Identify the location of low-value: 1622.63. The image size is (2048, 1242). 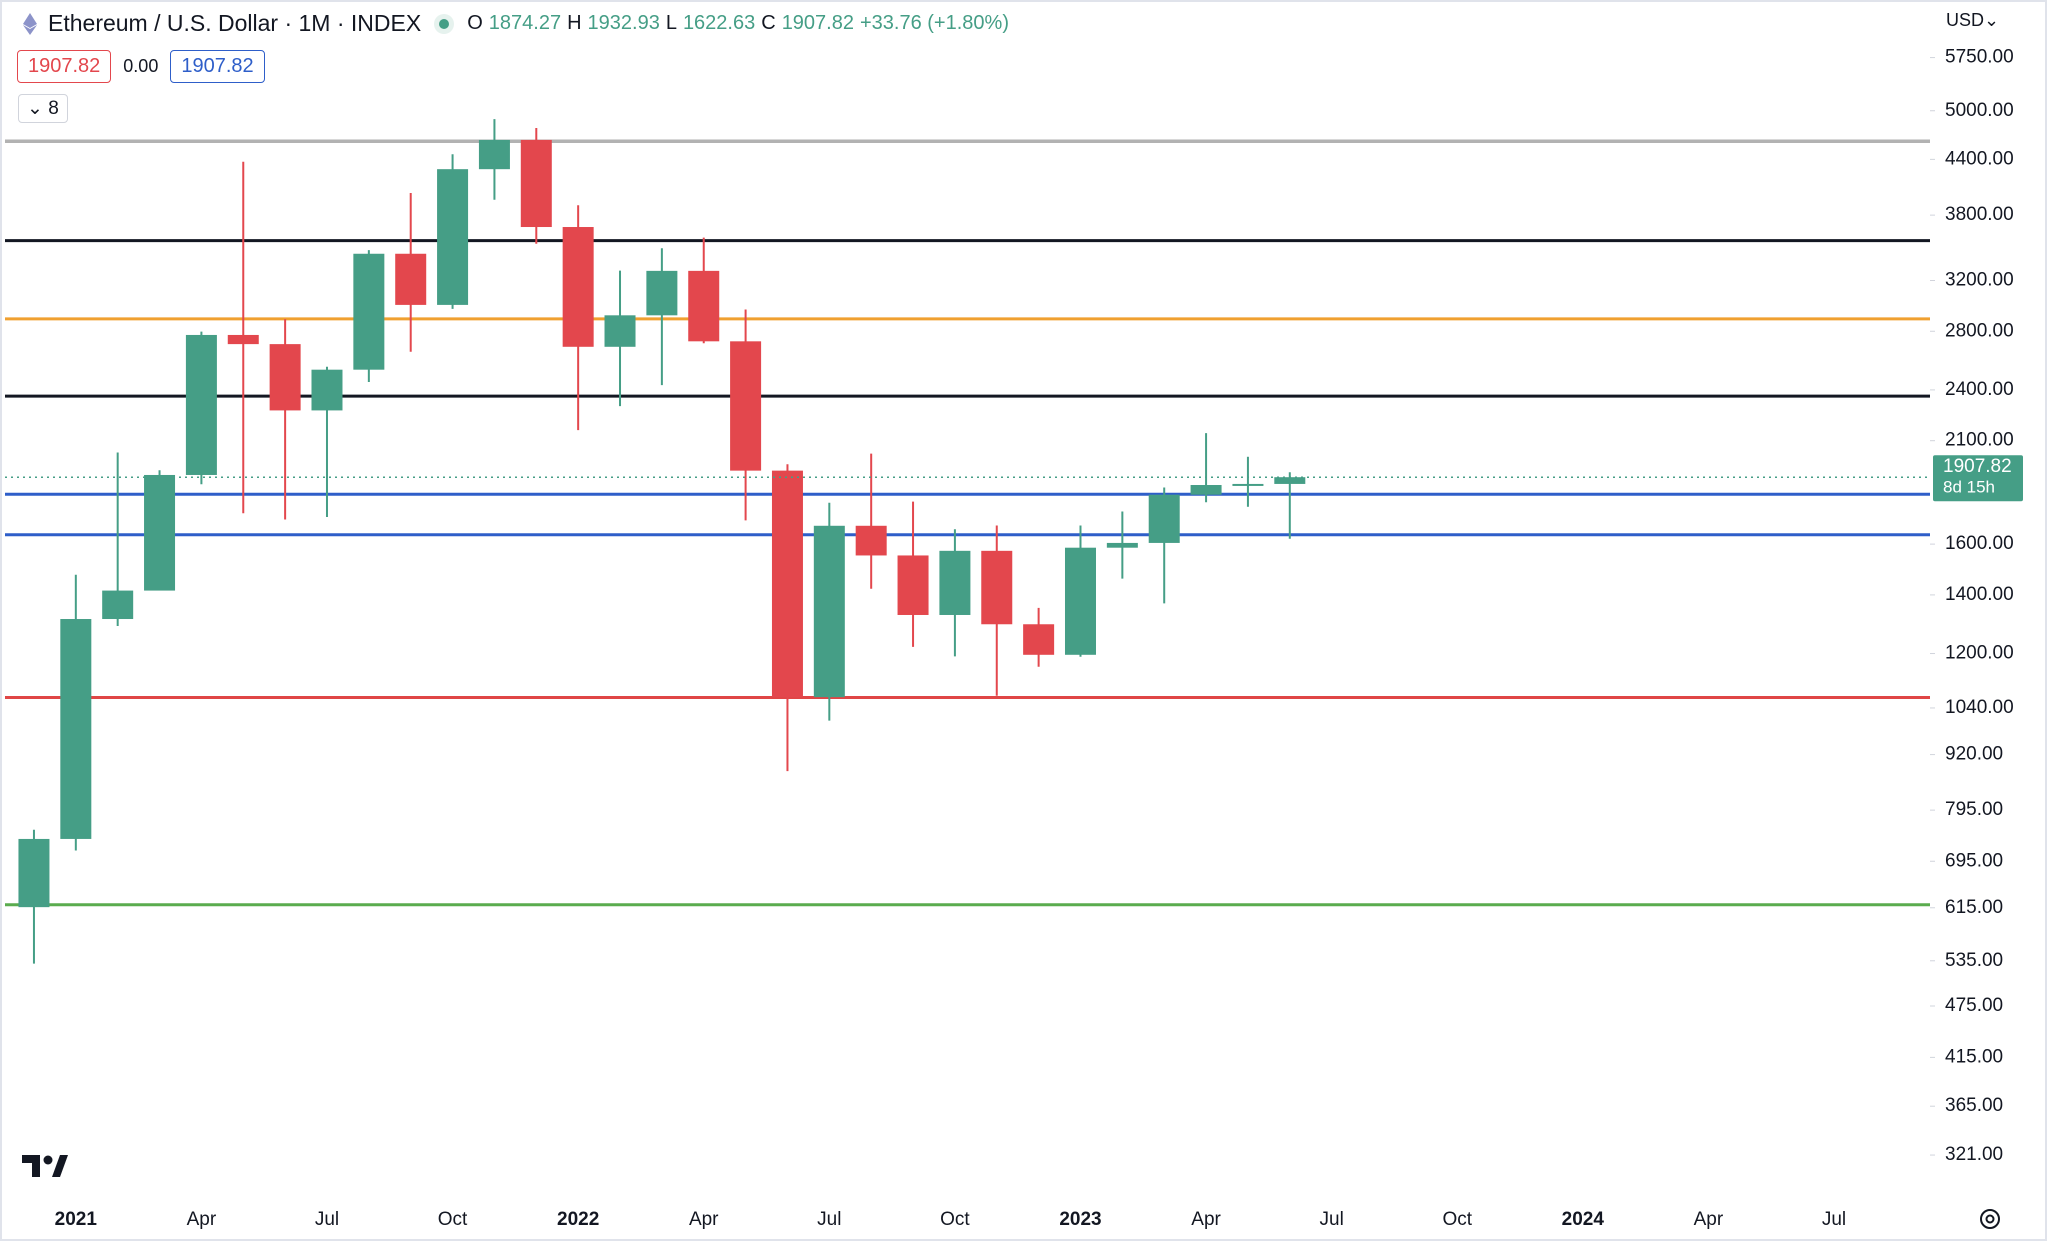
(719, 23).